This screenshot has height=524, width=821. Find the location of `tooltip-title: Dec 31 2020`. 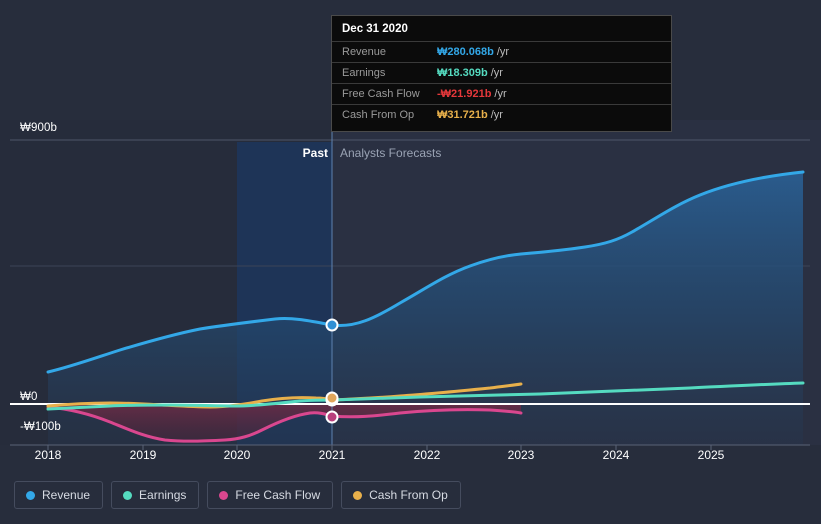

tooltip-title: Dec 31 2020 is located at coordinates (375, 29).